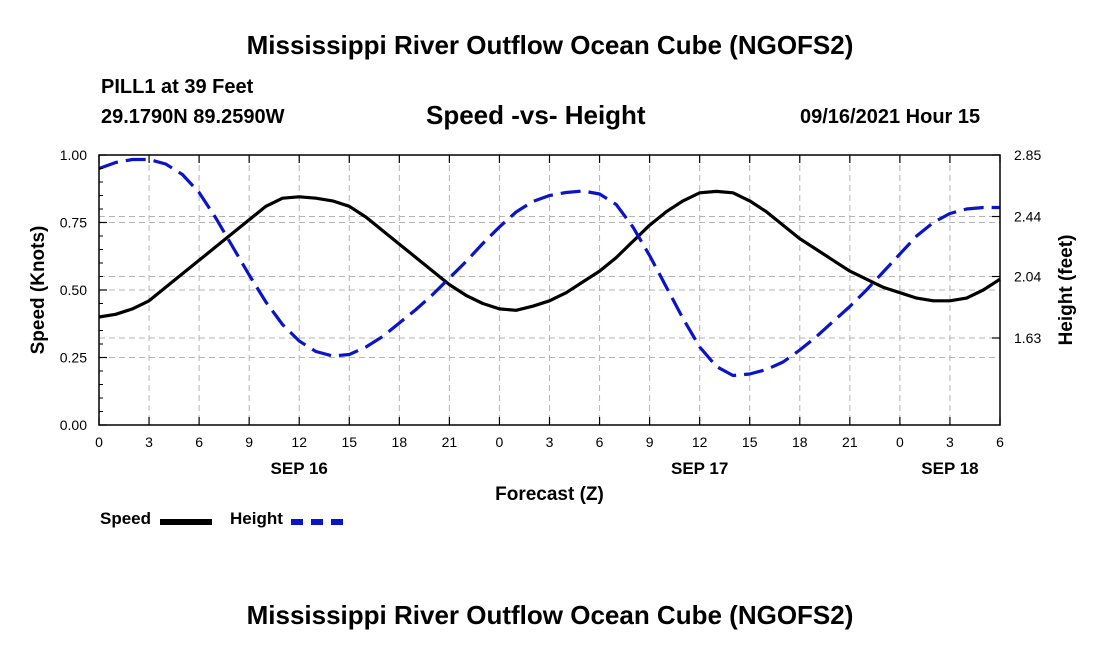 The height and width of the screenshot is (650, 1100). What do you see at coordinates (536, 115) in the screenshot?
I see `chart-title: Speed -vs- Height` at bounding box center [536, 115].